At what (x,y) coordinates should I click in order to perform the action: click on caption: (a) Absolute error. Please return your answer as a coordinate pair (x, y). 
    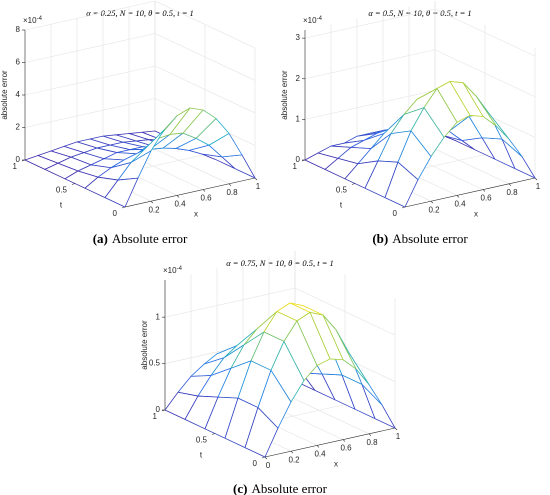
    Looking at the image, I should click on (140, 238).